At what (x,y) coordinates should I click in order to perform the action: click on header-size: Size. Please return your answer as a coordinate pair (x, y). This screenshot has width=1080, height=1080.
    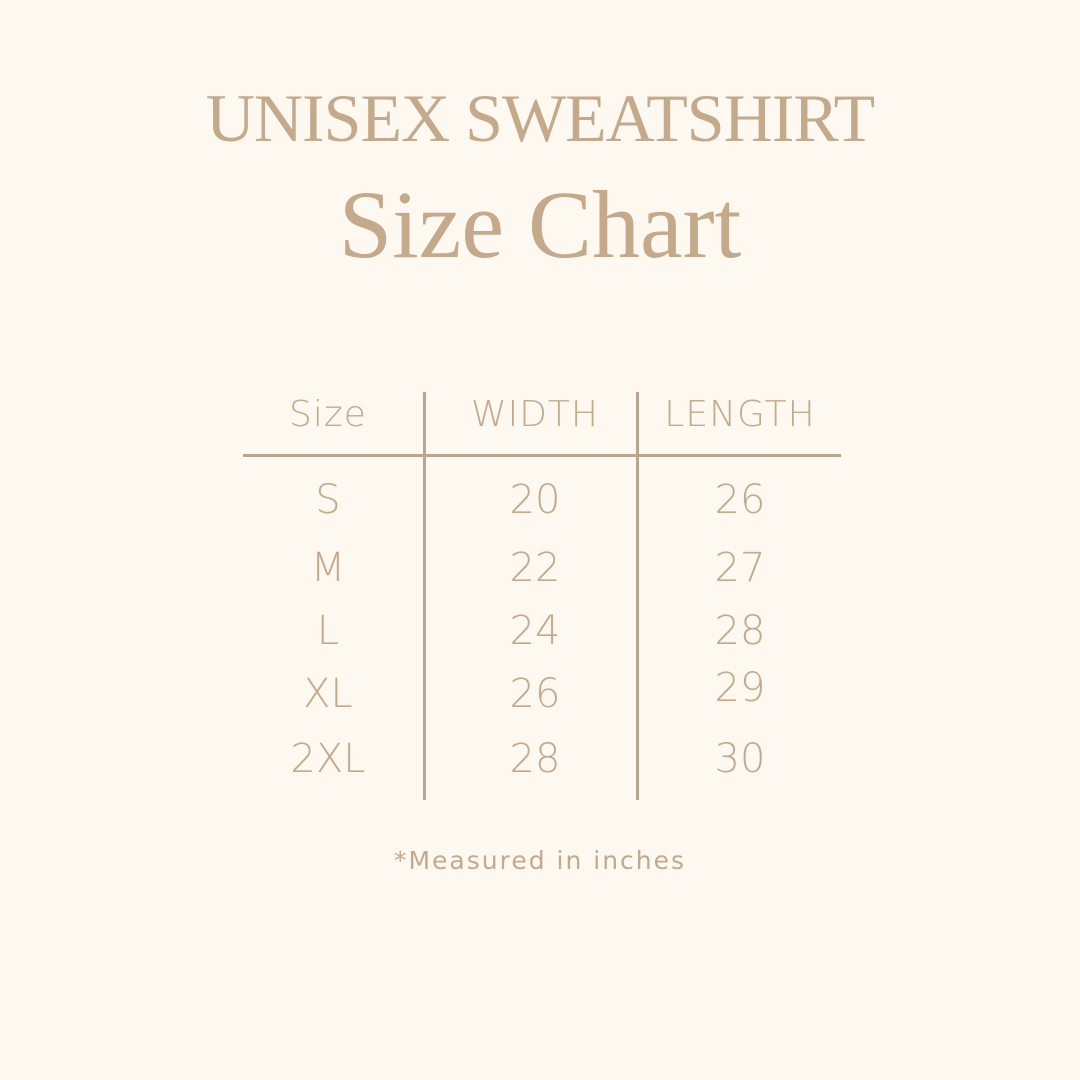
    Looking at the image, I should click on (328, 414).